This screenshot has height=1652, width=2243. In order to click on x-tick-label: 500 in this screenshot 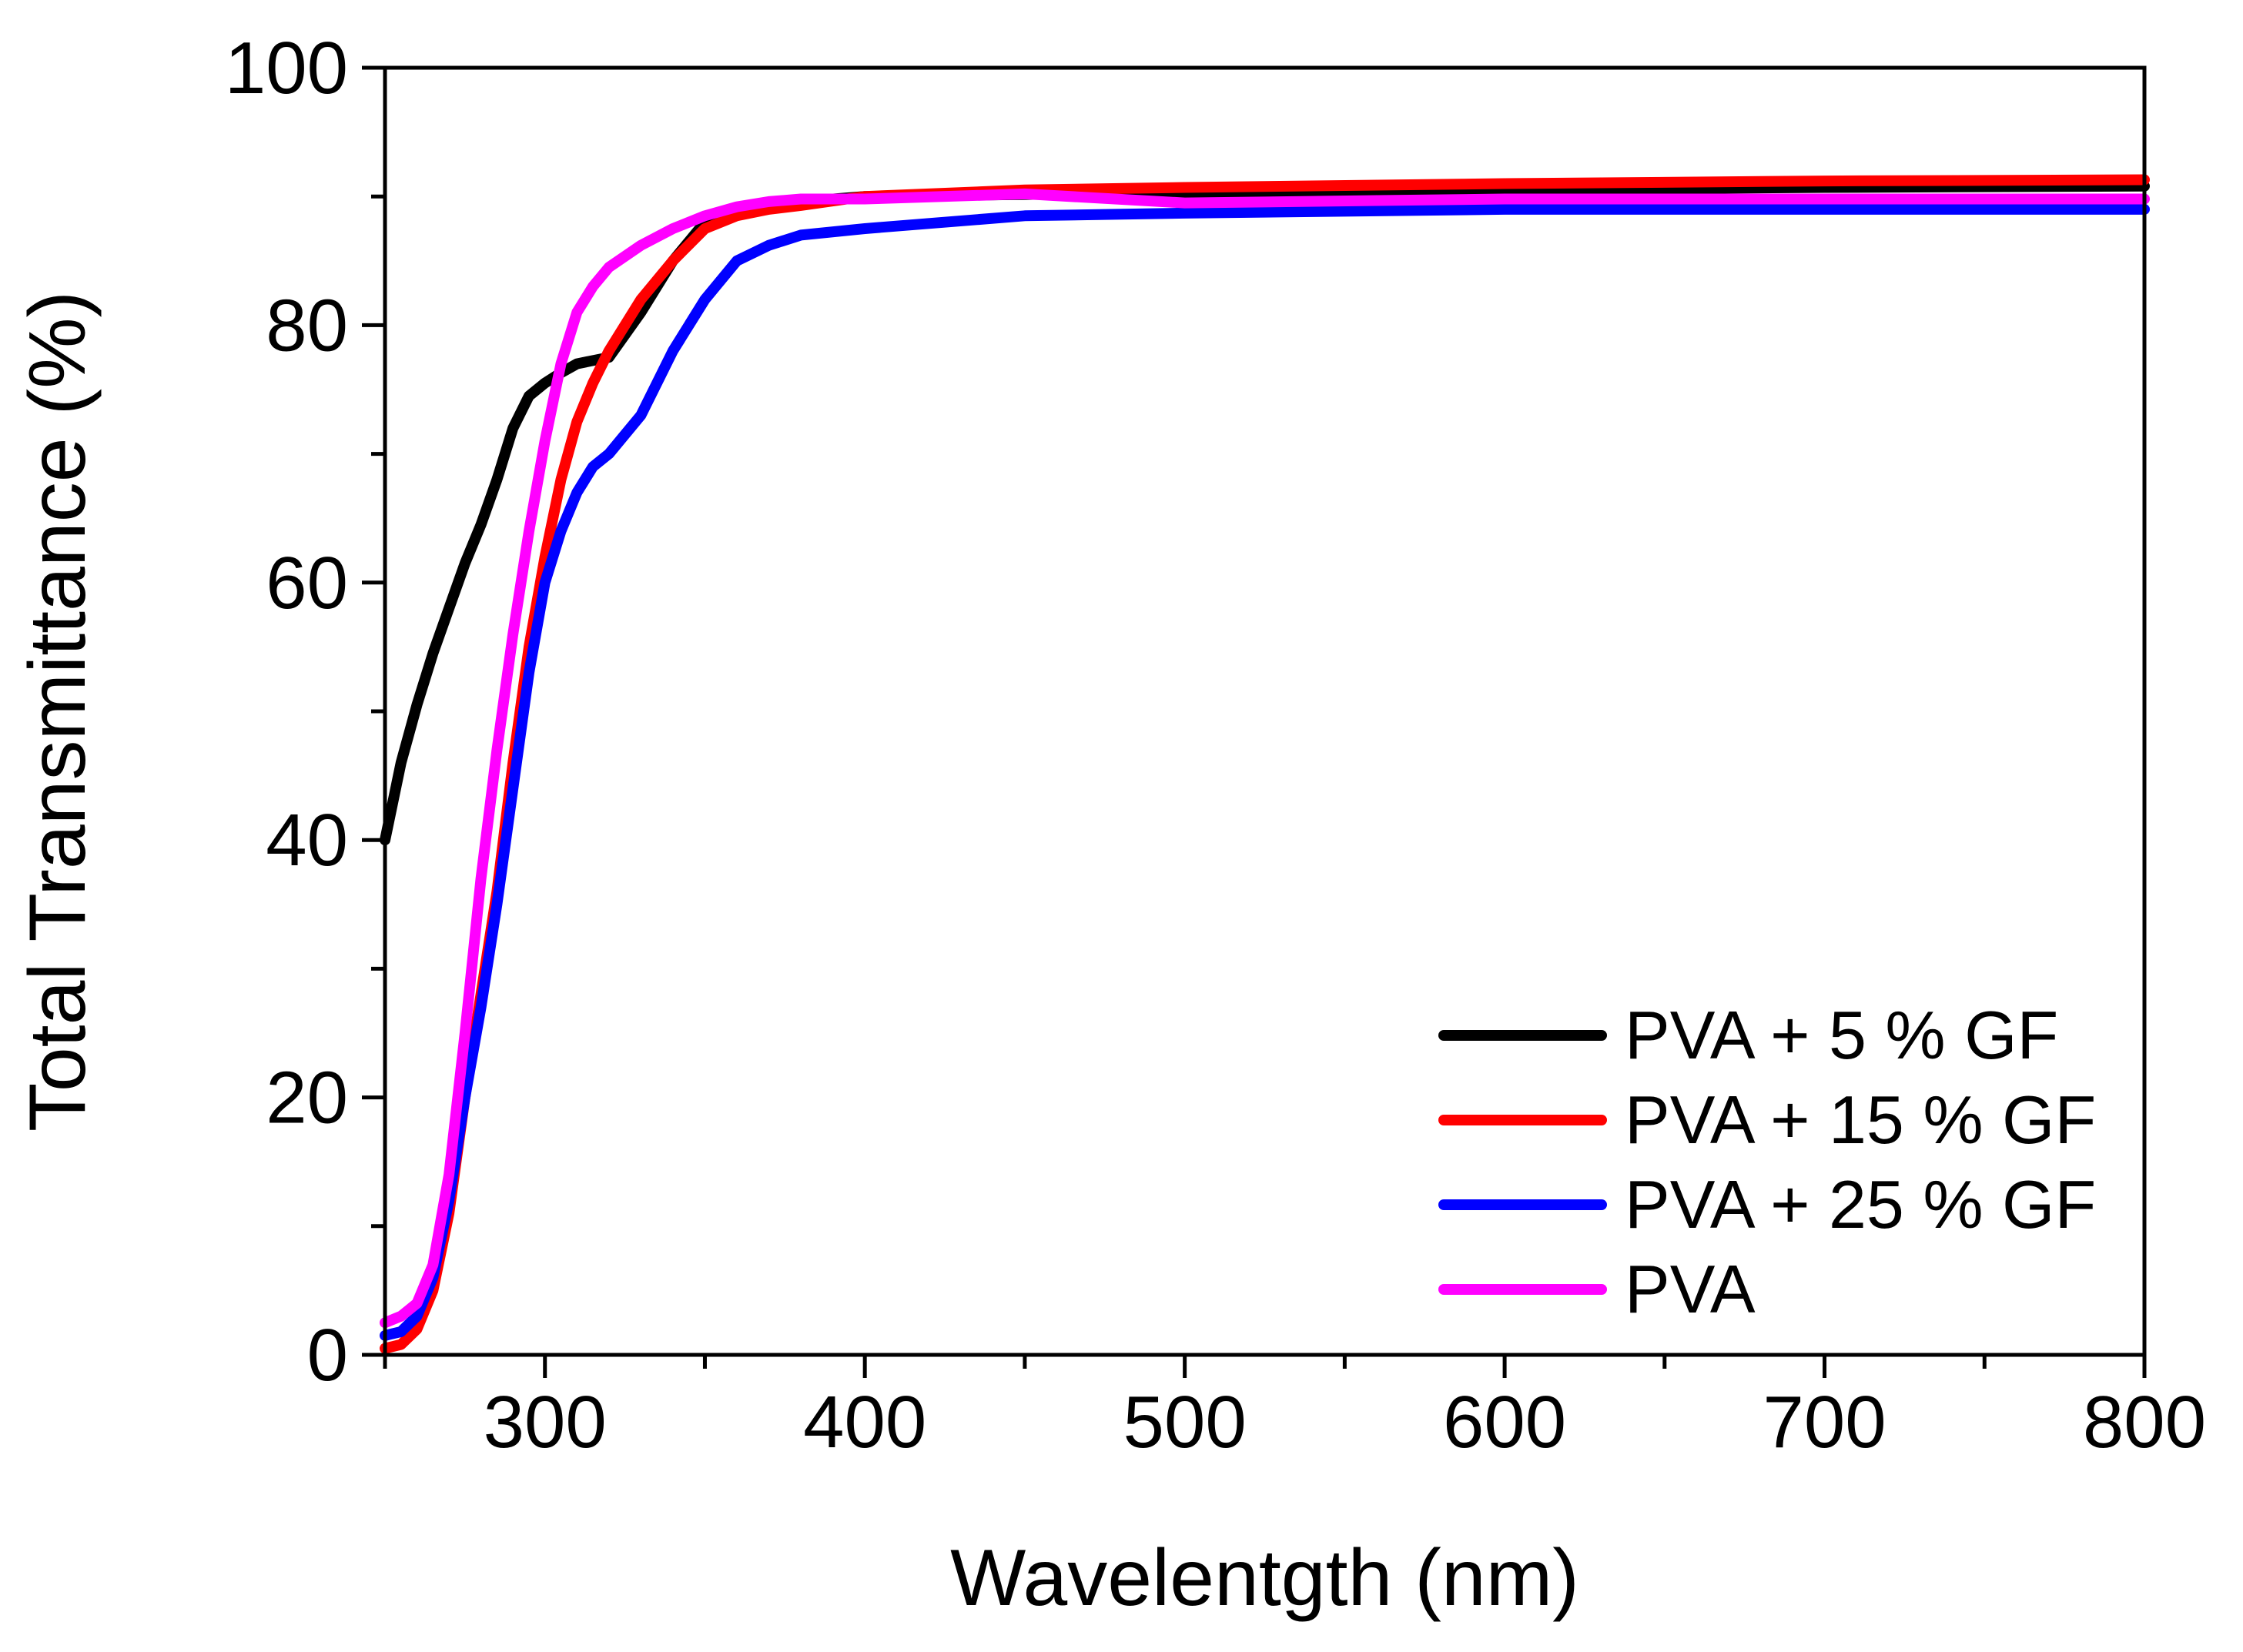, I will do `click(1185, 1422)`.